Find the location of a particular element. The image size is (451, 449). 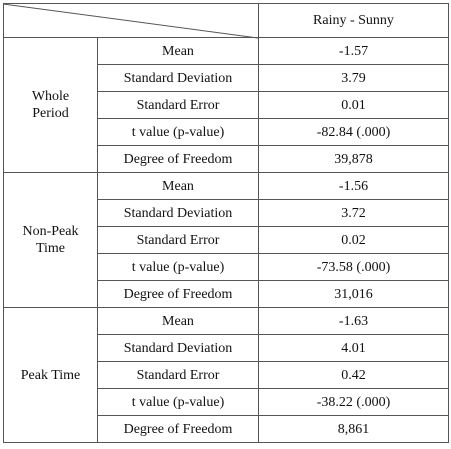

data-row: Standard Error 0.01 is located at coordinates (226, 105).